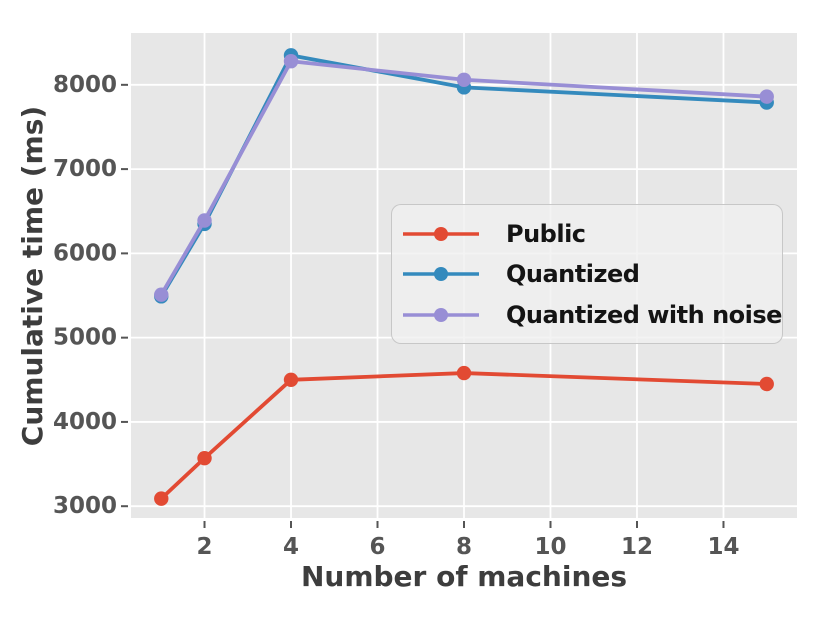 Image resolution: width=830 pixels, height=623 pixels. Describe the element at coordinates (32, 276) in the screenshot. I see `y-axis-label: Cumulative time (ms)` at that location.